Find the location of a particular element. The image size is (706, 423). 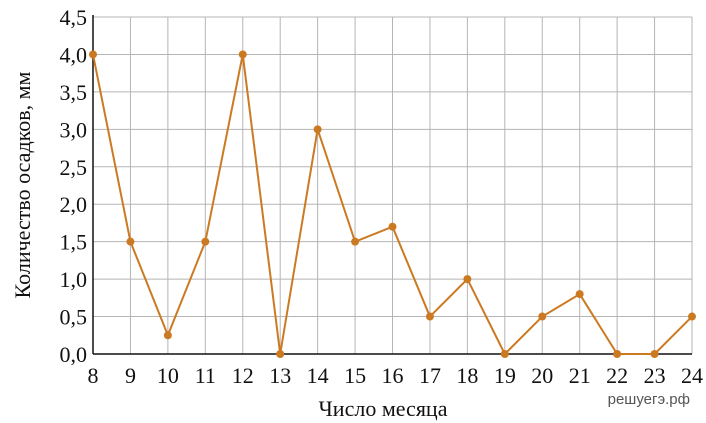

x-tick-label: 21 is located at coordinates (580, 375).